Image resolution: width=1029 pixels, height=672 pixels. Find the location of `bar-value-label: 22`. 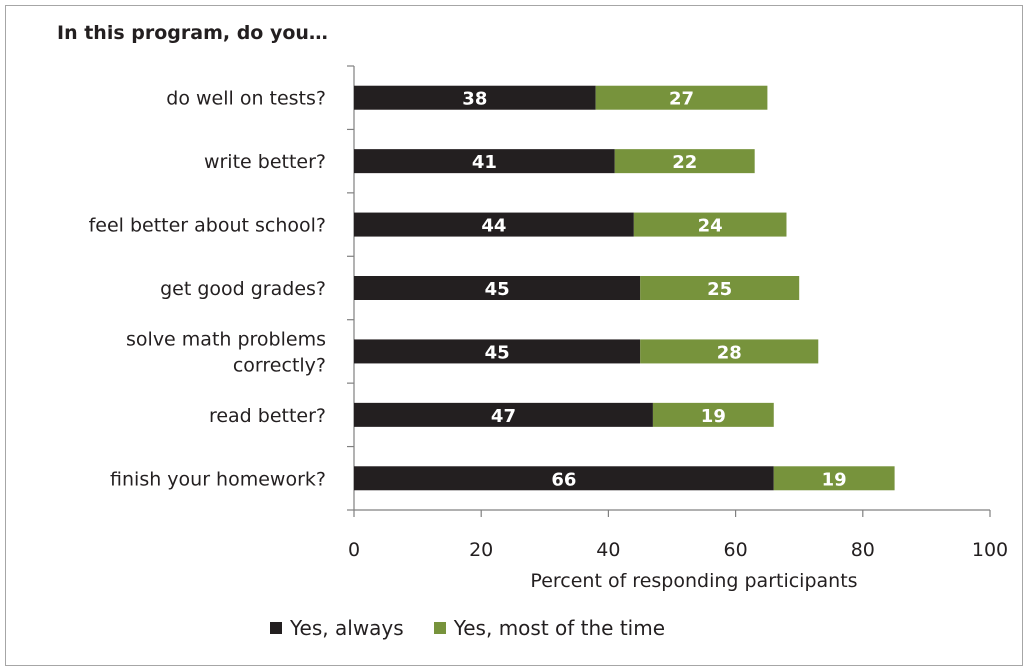

bar-value-label: 22 is located at coordinates (684, 162).